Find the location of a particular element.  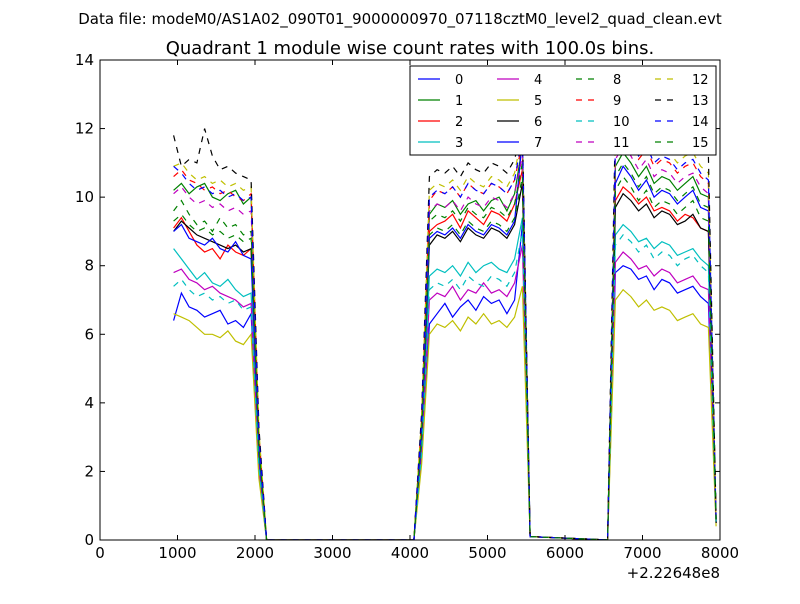

y-tick-label: 0 is located at coordinates (89, 540).